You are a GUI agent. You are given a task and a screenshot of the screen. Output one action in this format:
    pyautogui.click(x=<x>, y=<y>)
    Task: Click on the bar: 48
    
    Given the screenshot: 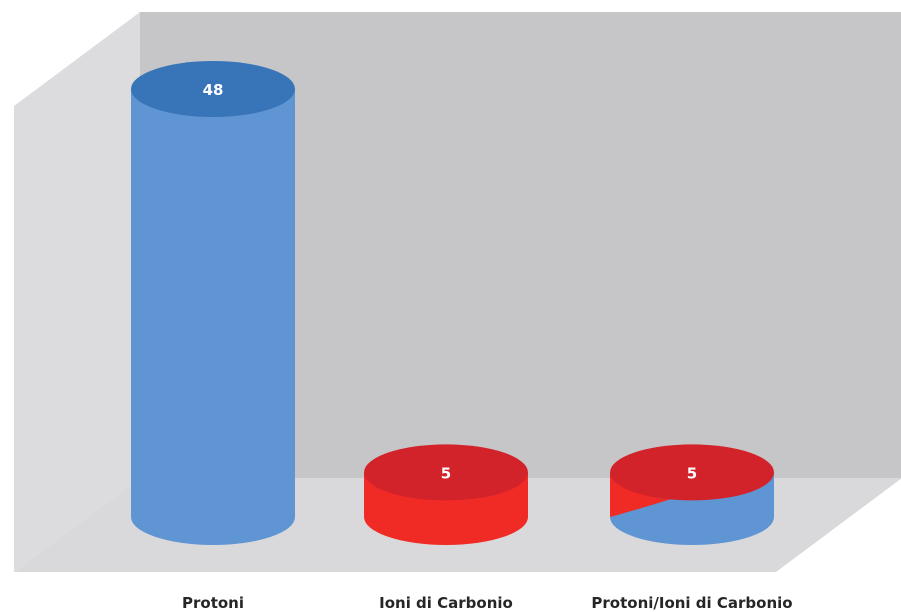 What is the action you would take?
    pyautogui.click(x=213, y=303)
    